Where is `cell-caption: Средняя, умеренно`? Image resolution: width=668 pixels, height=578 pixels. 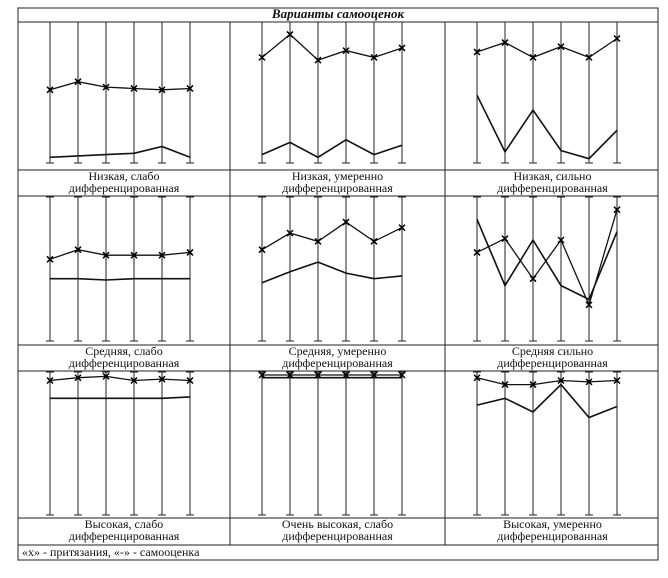
cell-caption: Средняя, умеренно is located at coordinates (338, 351).